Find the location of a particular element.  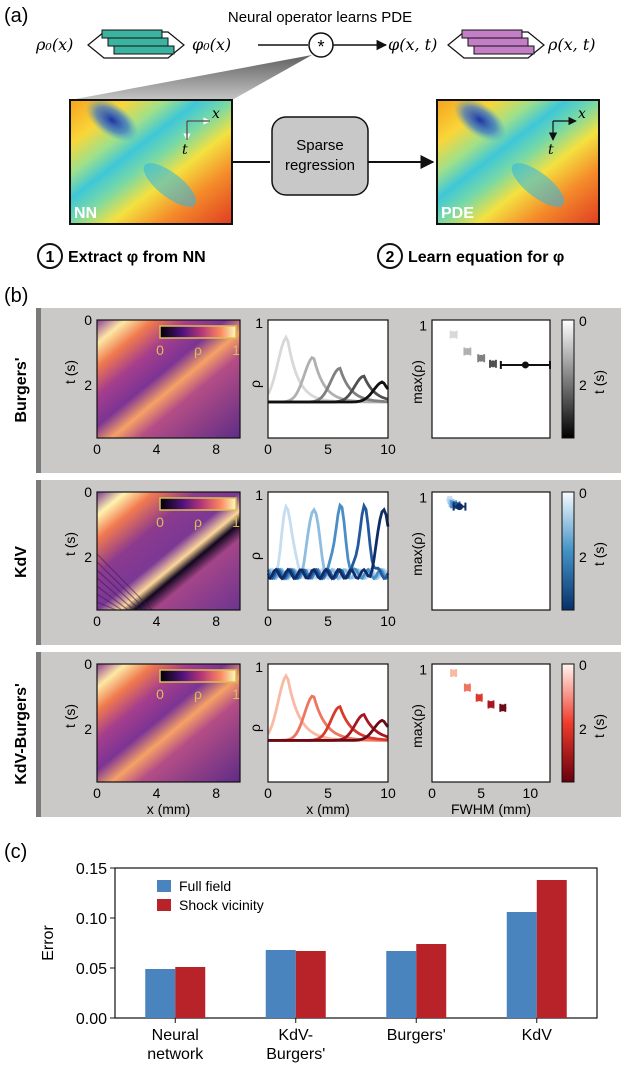

zoom-cone is located at coordinates (191, 77).